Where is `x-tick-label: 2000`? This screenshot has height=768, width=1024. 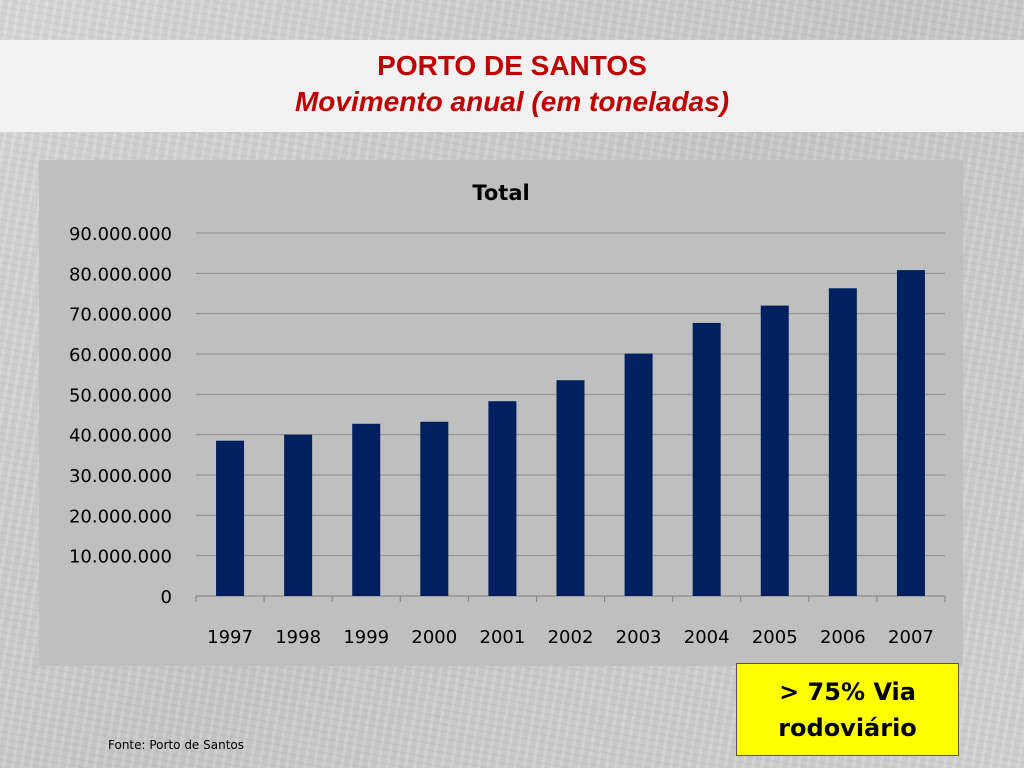 x-tick-label: 2000 is located at coordinates (434, 637).